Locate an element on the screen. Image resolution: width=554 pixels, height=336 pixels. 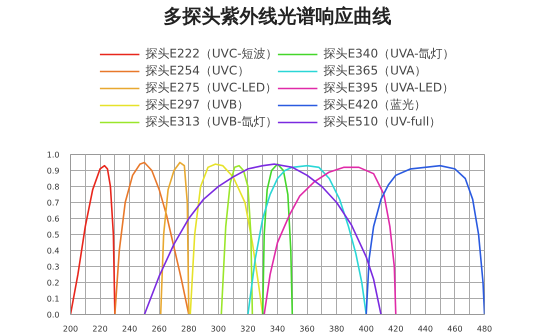
y-tick-label: 0.3 is located at coordinates (53, 267).